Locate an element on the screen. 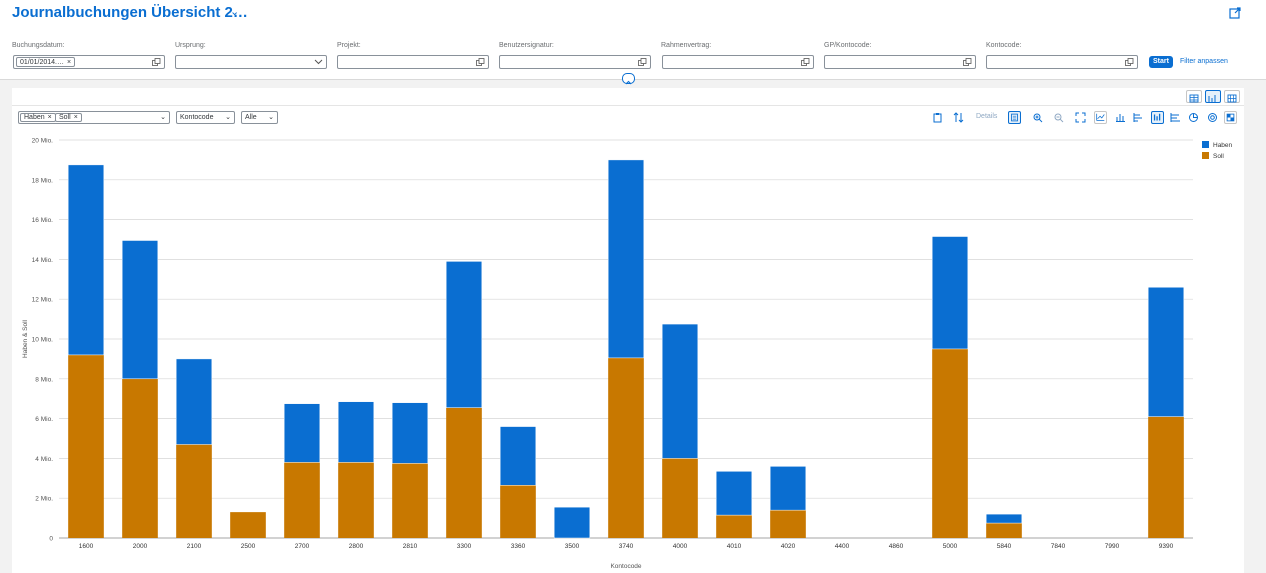 This screenshot has height=573, width=1266. chart-view-toggle is located at coordinates (1213, 96).